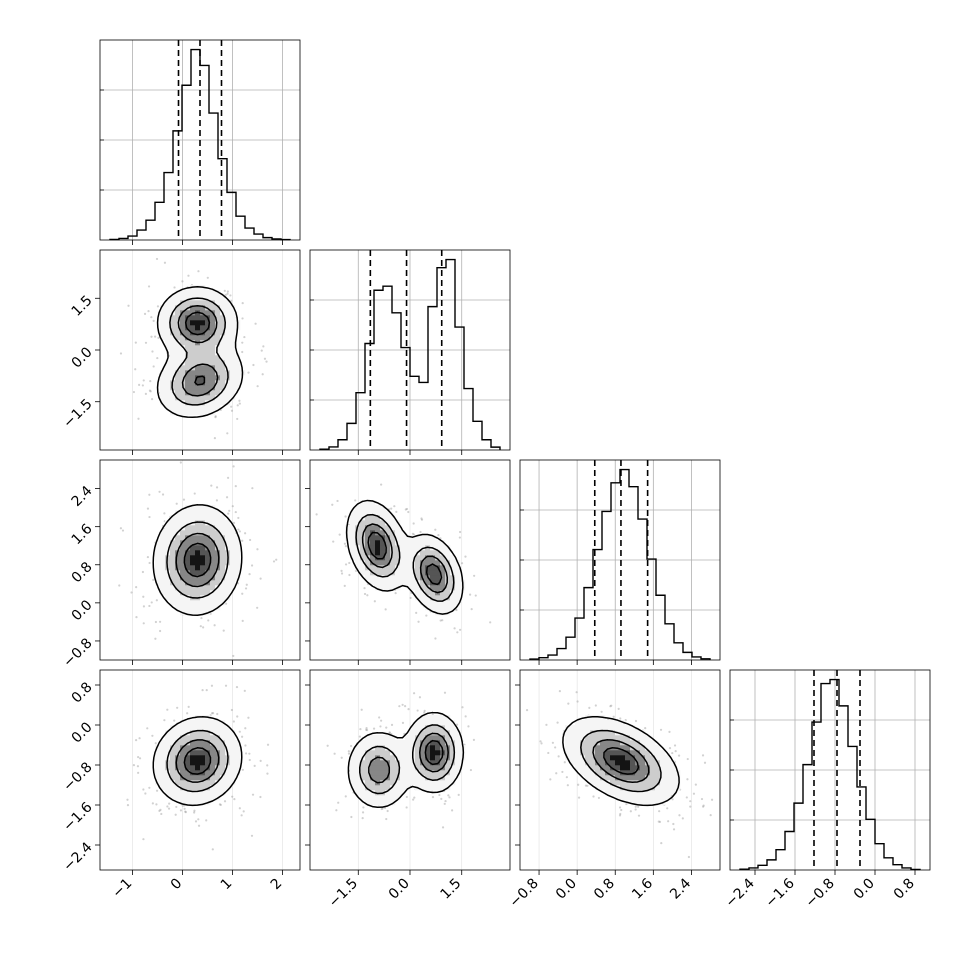  What do you see at coordinates (122, 889) in the screenshot?
I see `xtick-label-0-0: −1` at bounding box center [122, 889].